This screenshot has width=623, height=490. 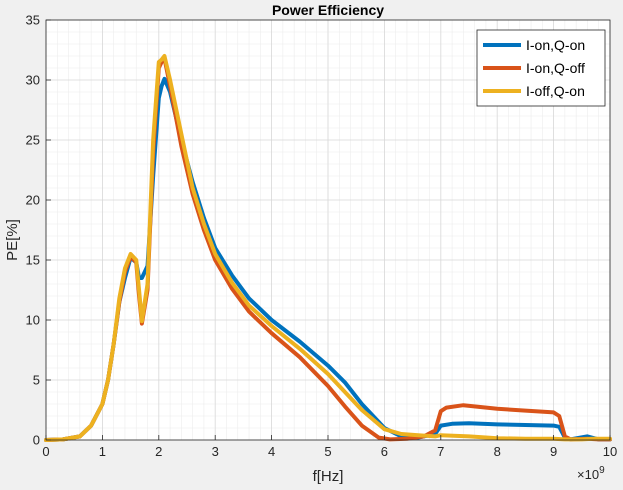 What do you see at coordinates (553, 451) in the screenshot?
I see `x-tick-label: 9` at bounding box center [553, 451].